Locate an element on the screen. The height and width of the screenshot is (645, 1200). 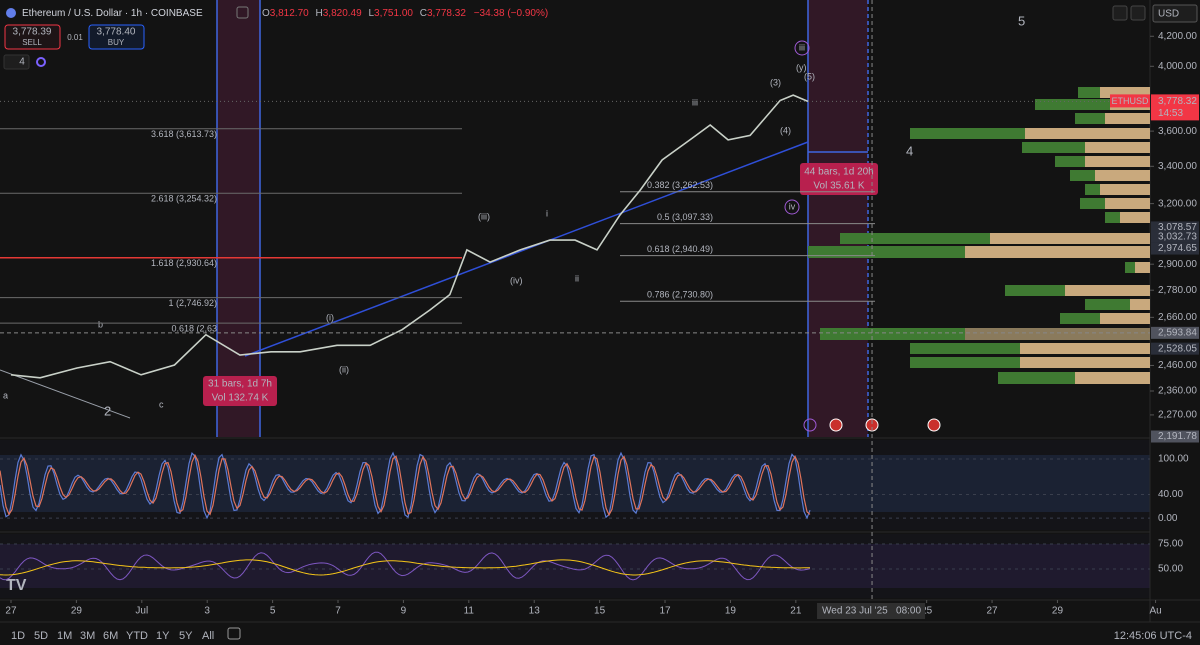
timeframe-button: 3M is located at coordinates (87, 636).